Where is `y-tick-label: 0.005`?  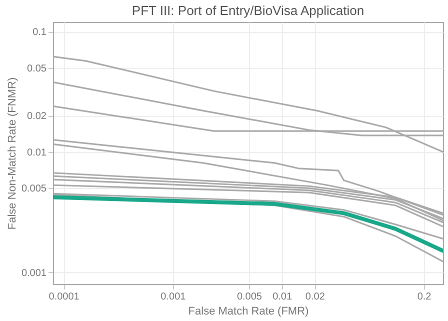
y-tick-label: 0.005 is located at coordinates (34, 189).